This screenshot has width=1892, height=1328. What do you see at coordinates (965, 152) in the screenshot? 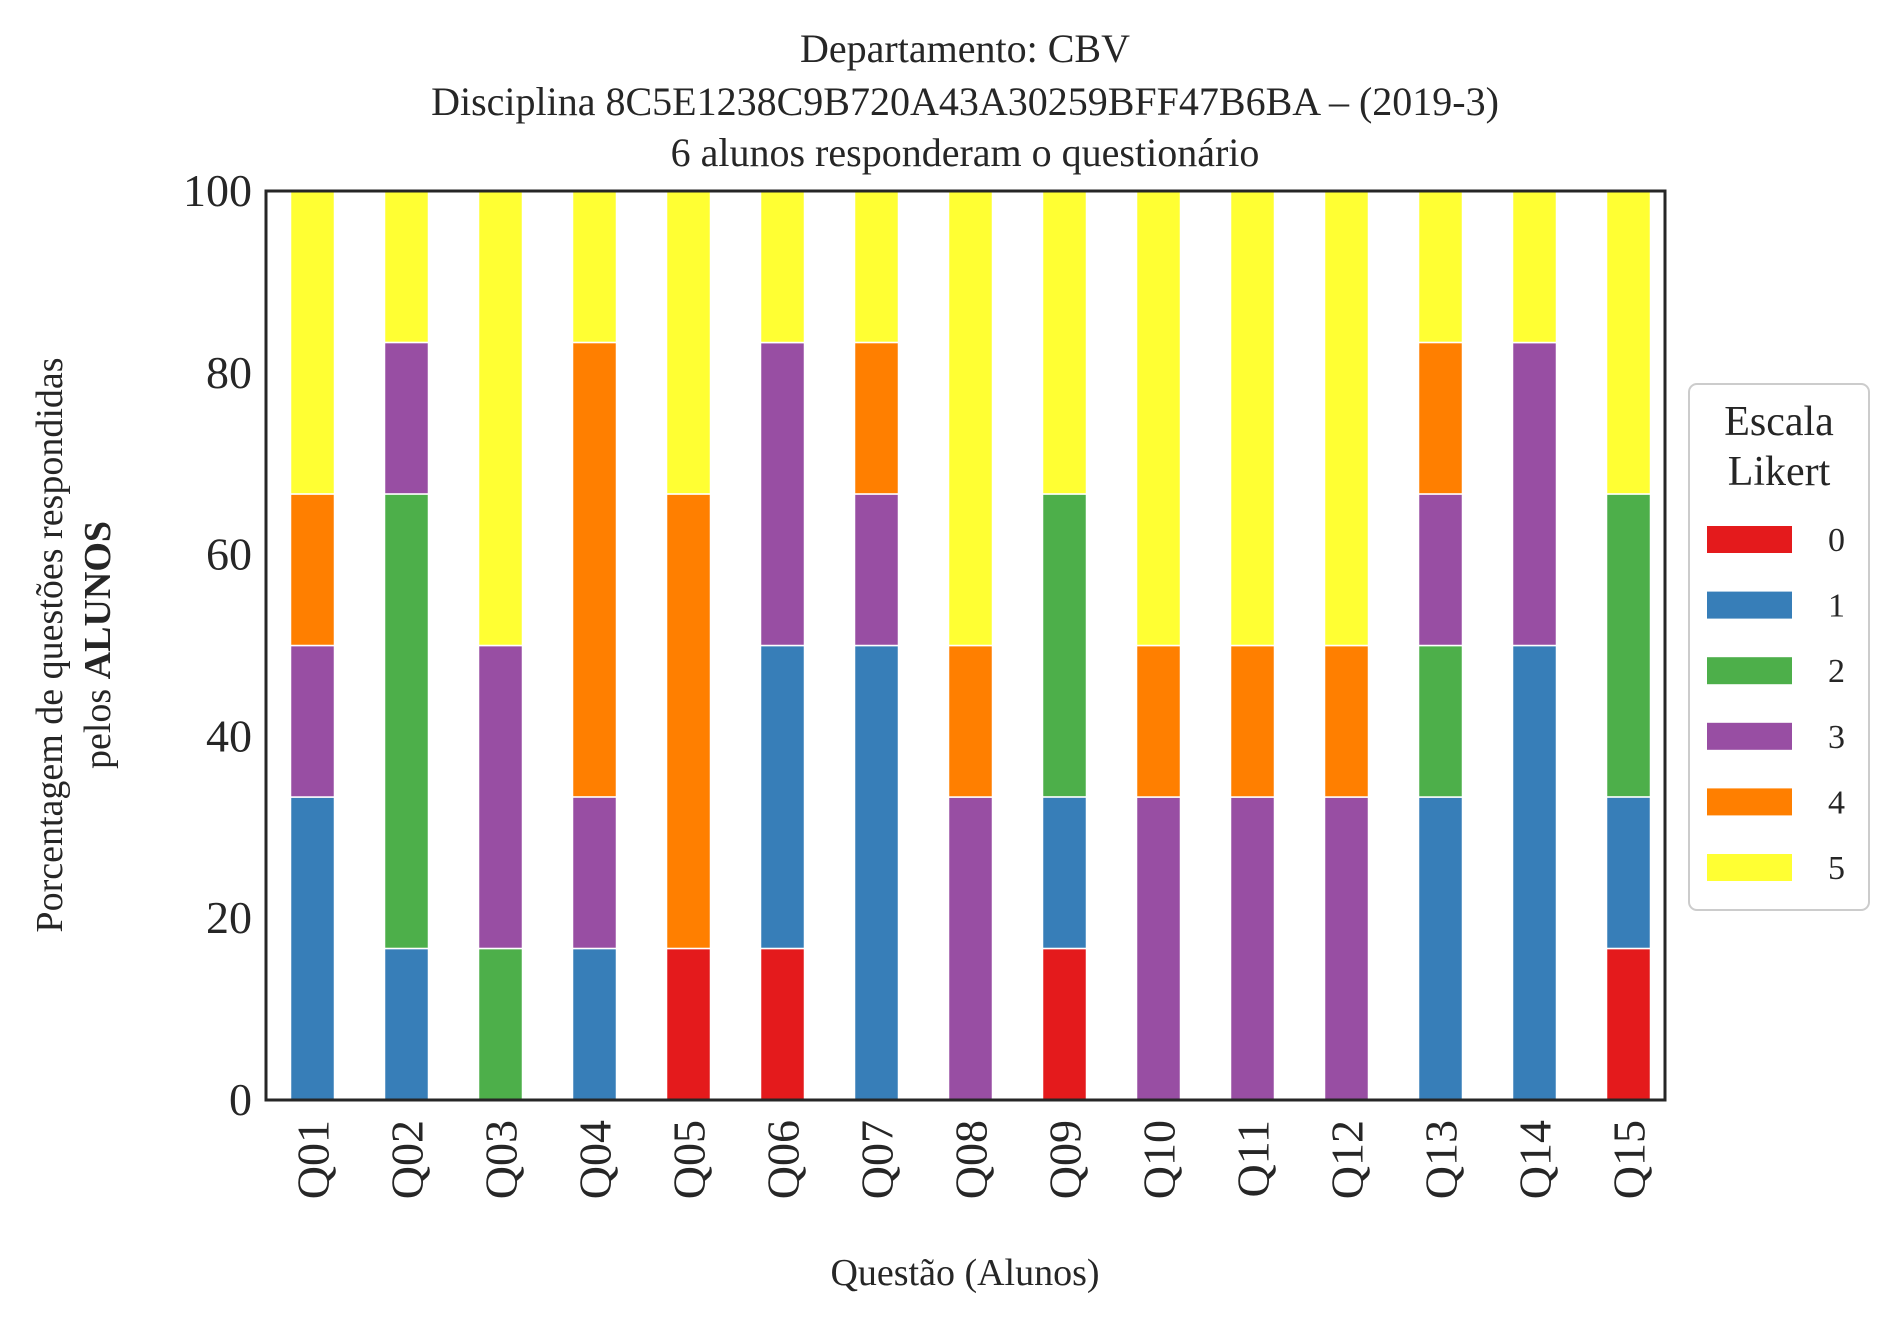
I see `title-line-3: 6 alunos responderam o questionário` at bounding box center [965, 152].